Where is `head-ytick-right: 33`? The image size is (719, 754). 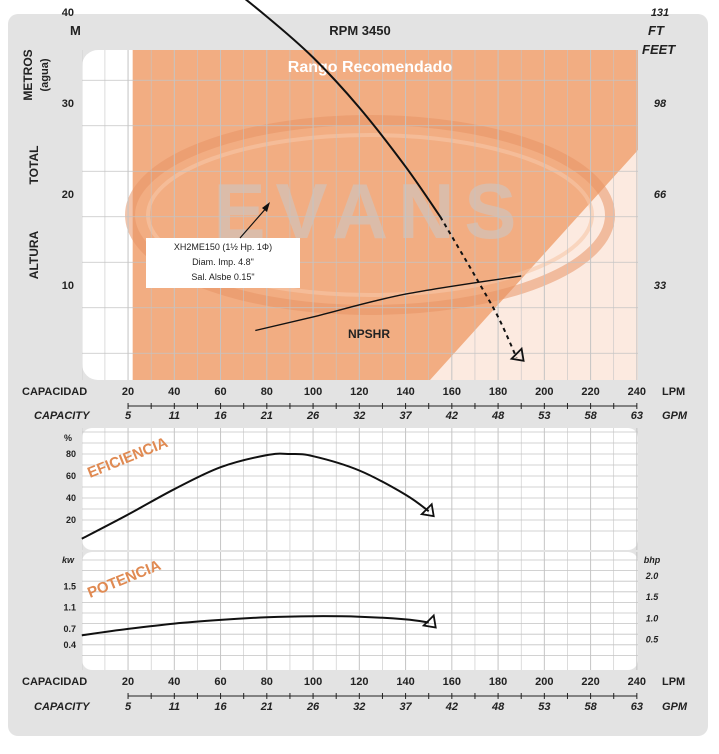 head-ytick-right: 33 is located at coordinates (660, 286).